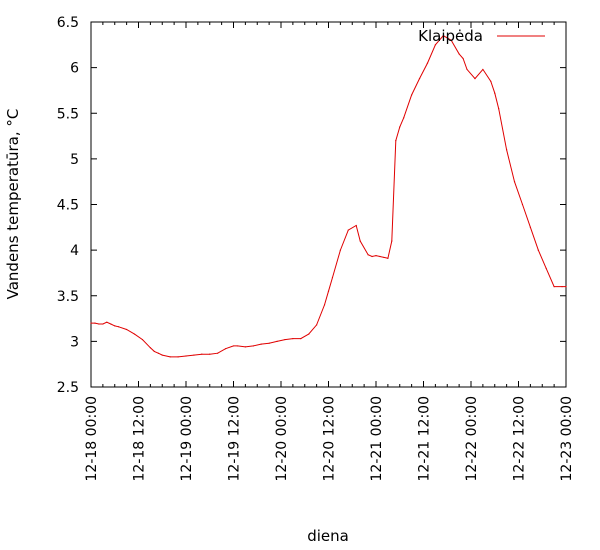 The height and width of the screenshot is (550, 600). What do you see at coordinates (68, 388) in the screenshot?
I see `y-tick-label: 2.5` at bounding box center [68, 388].